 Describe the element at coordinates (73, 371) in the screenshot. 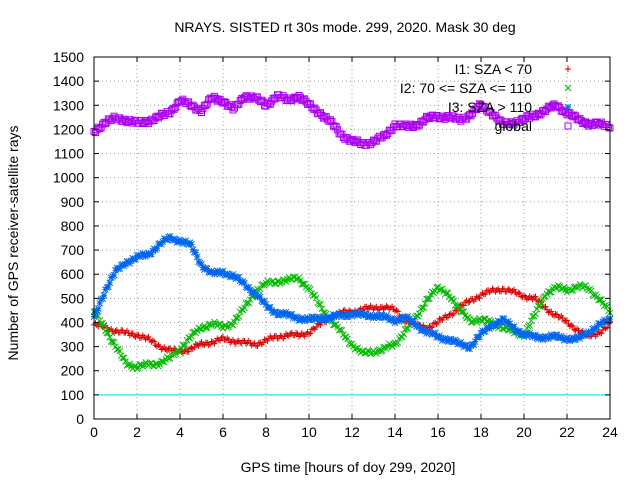

I see `y-tick-label: 200` at that location.